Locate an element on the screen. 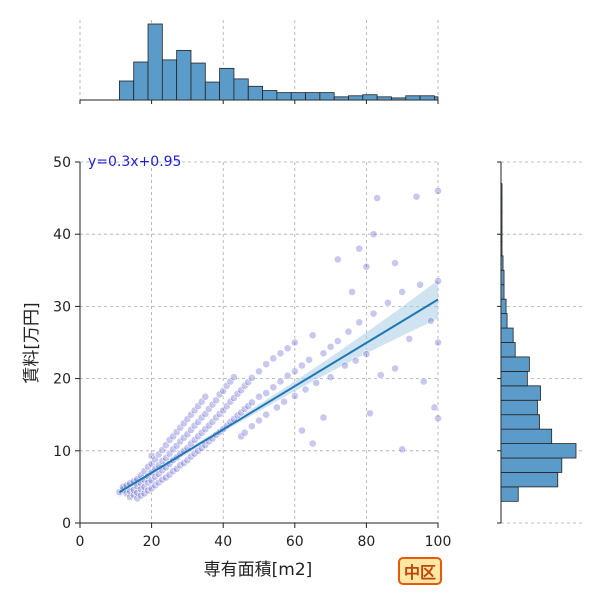  y-tick-label: 50 is located at coordinates (62, 163).